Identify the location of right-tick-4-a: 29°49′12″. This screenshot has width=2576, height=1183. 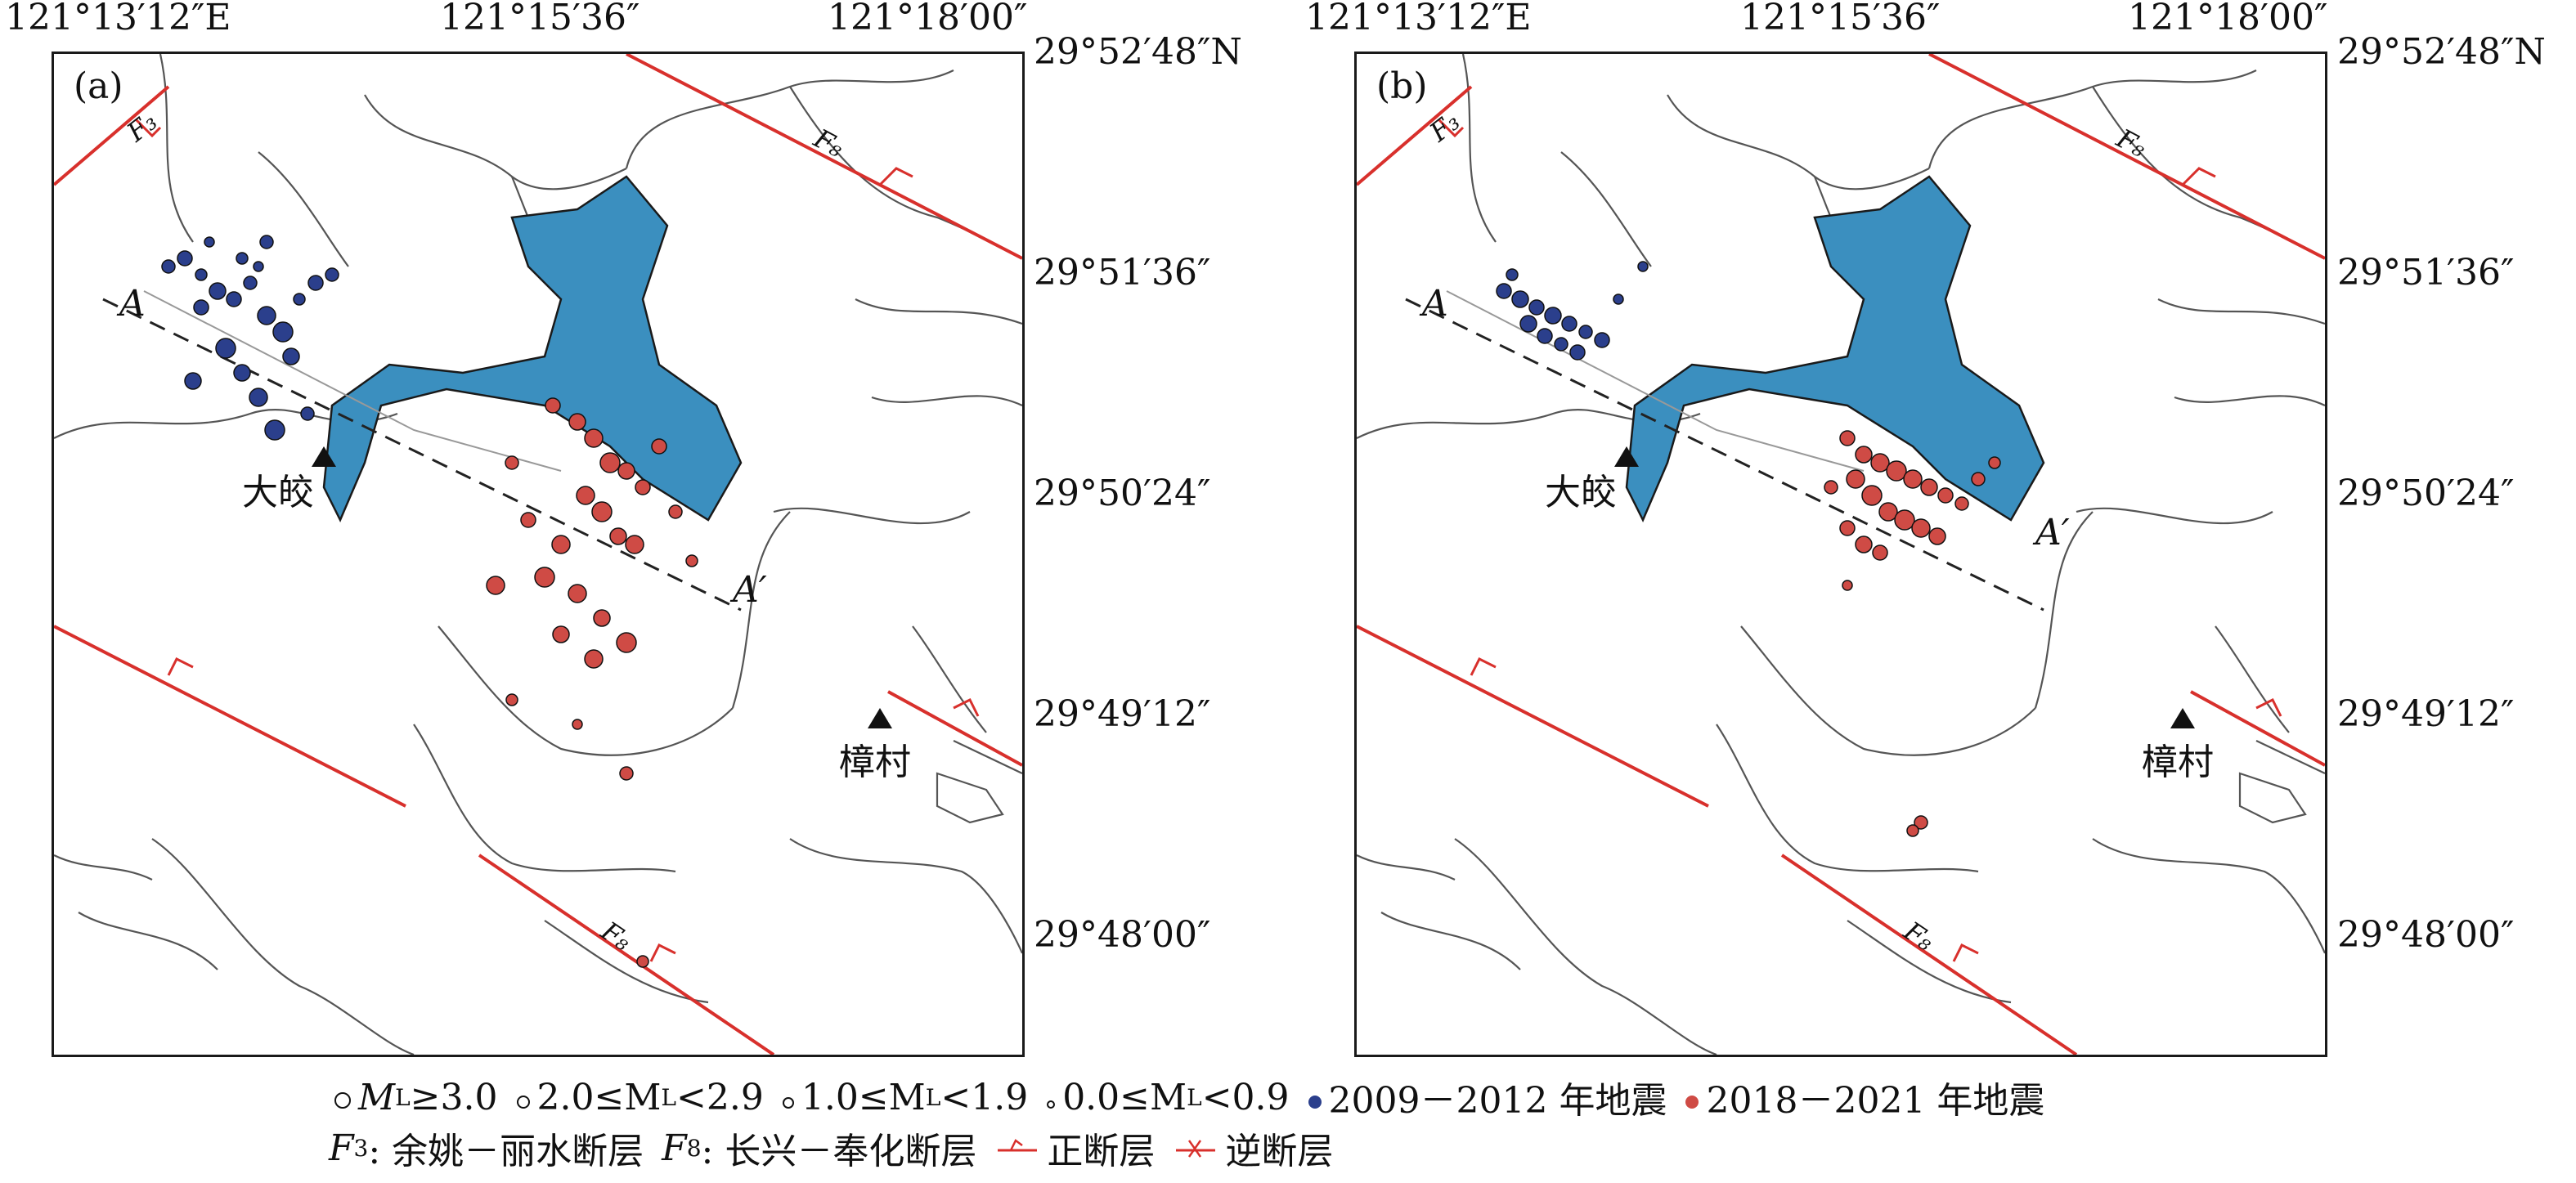
(1123, 714).